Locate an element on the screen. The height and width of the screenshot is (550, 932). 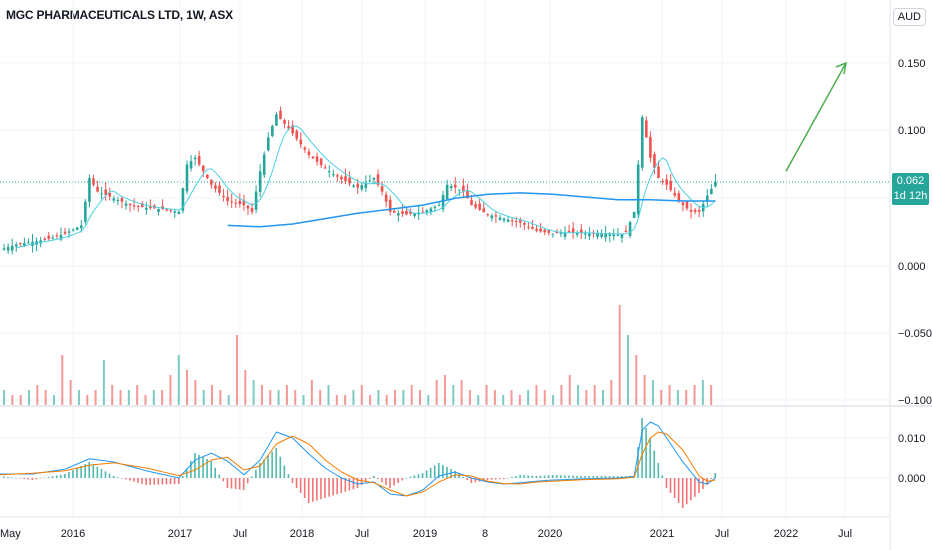
arrow-head is located at coordinates (841, 68).